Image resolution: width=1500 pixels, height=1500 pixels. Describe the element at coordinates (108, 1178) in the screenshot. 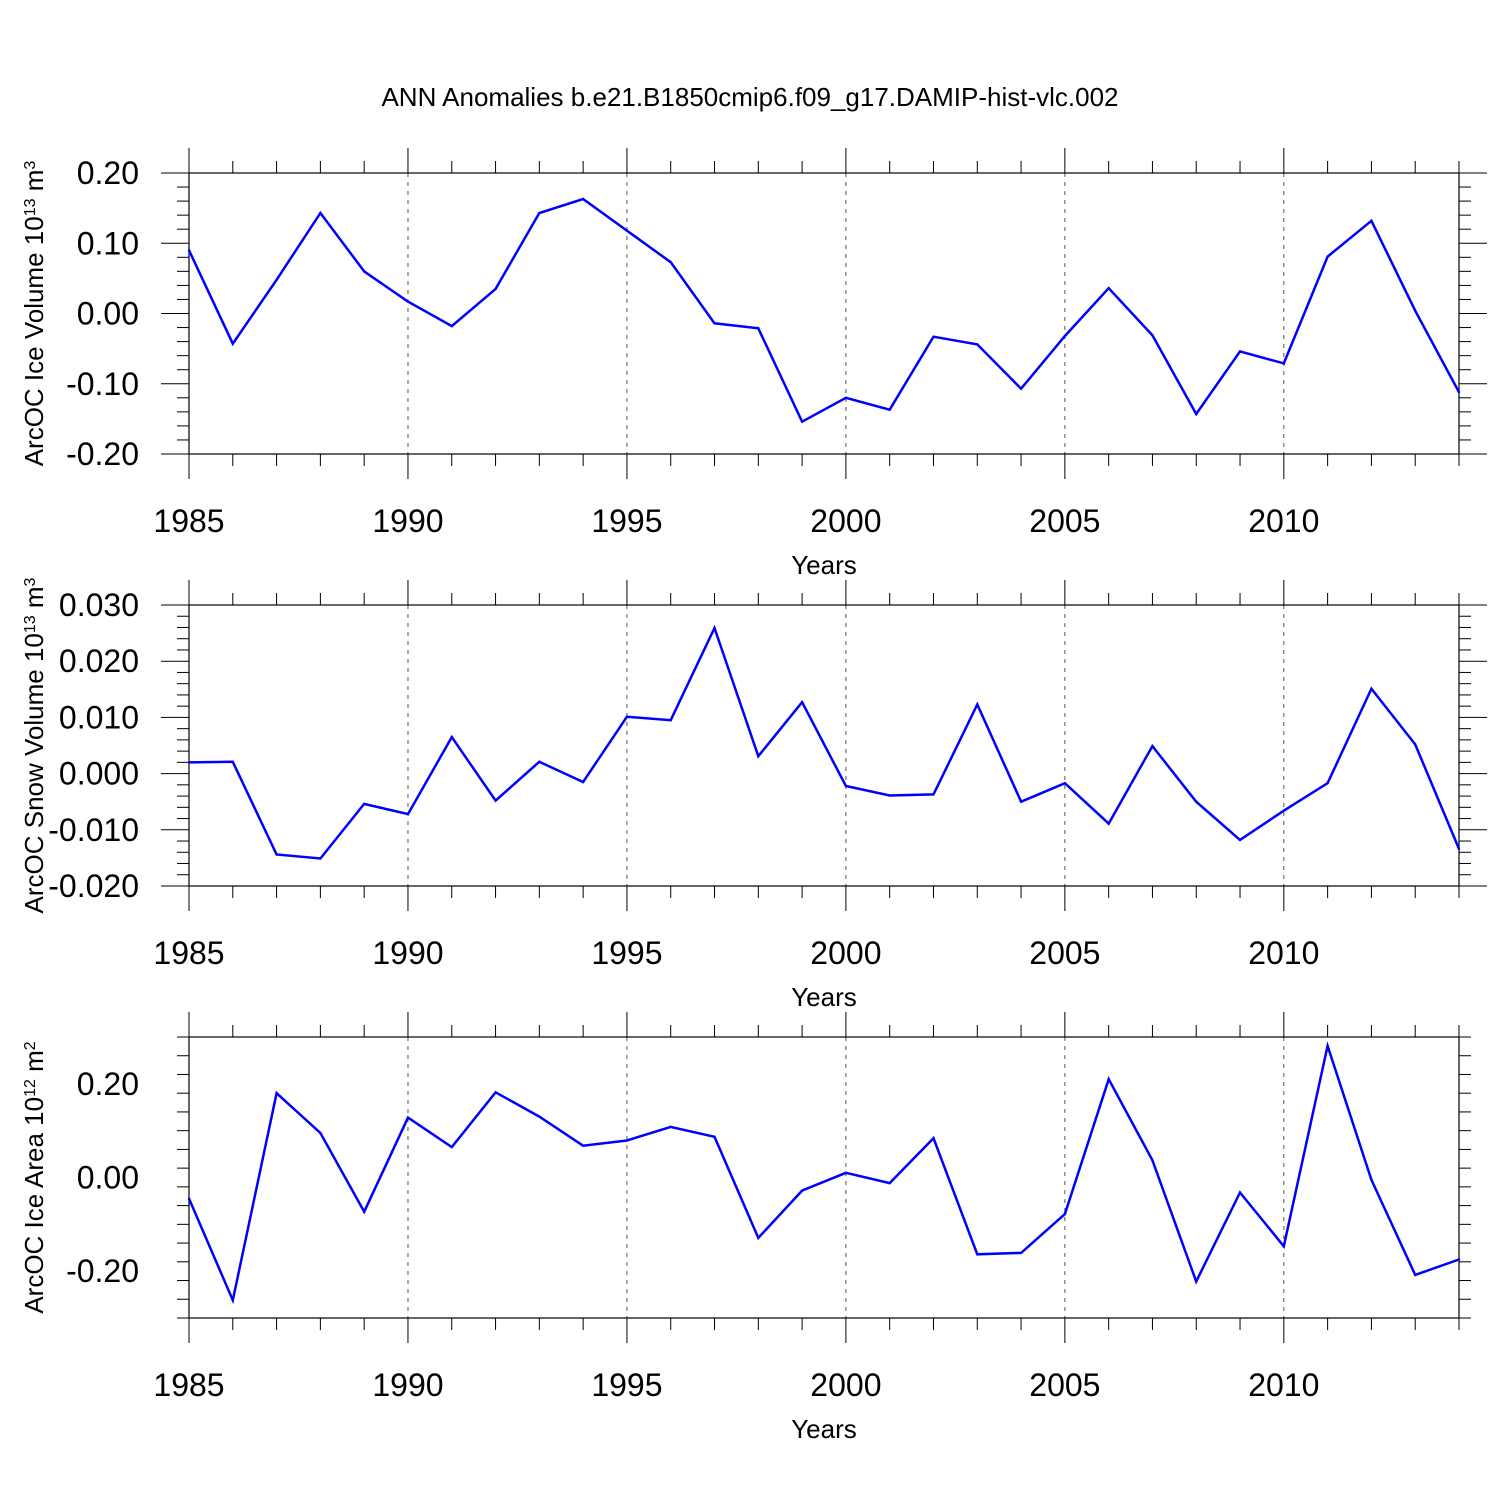

I see `y-tick-label: 0.00` at that location.